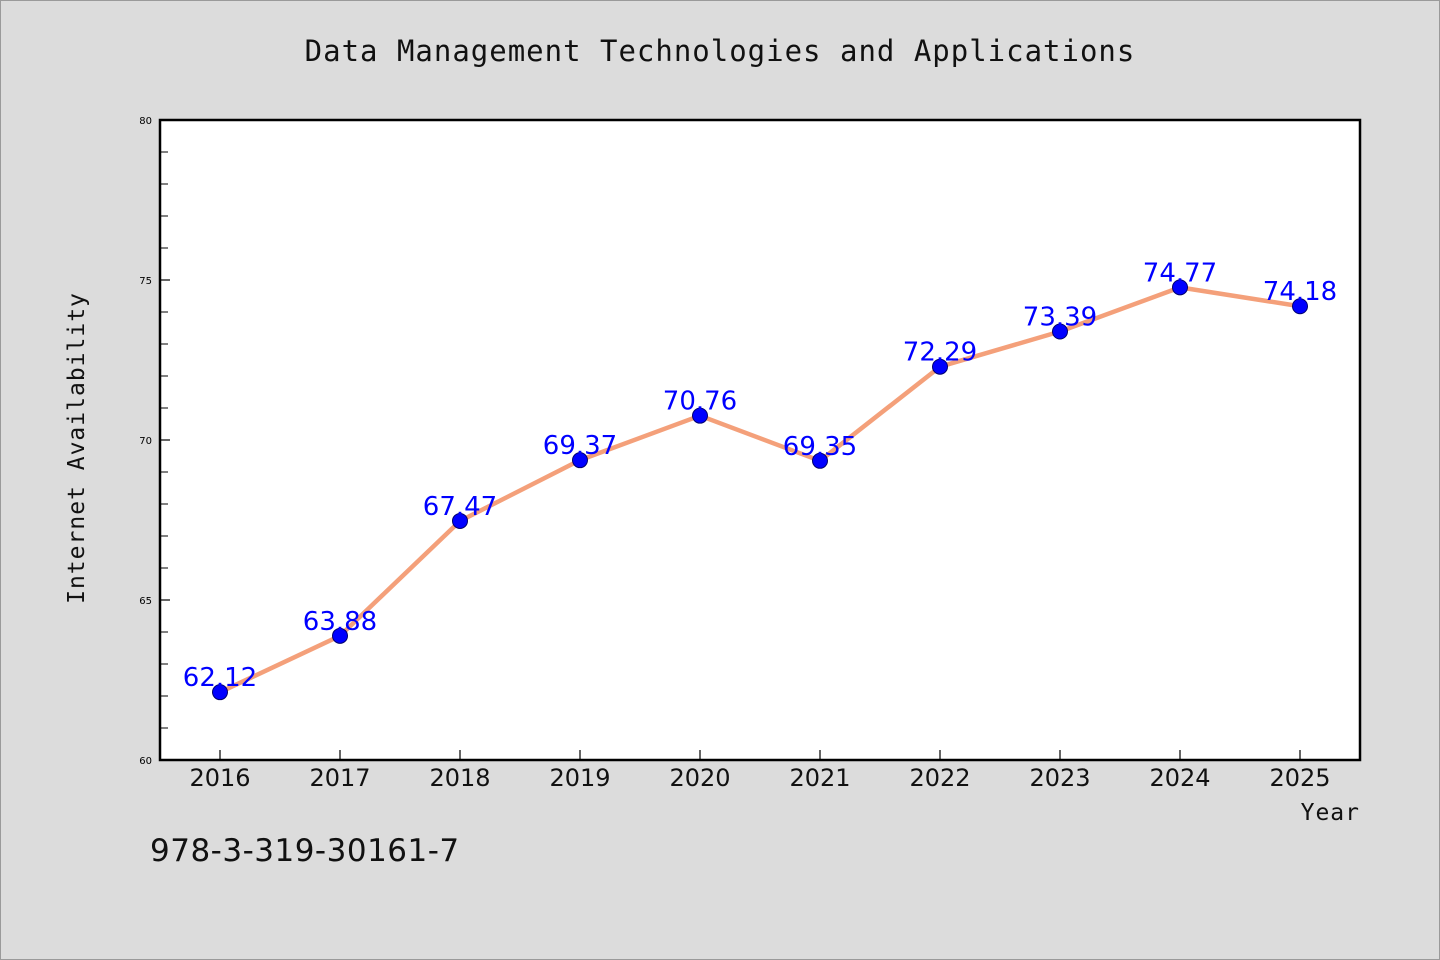  I want to click on x-tick-label: 2017, so click(339, 778).